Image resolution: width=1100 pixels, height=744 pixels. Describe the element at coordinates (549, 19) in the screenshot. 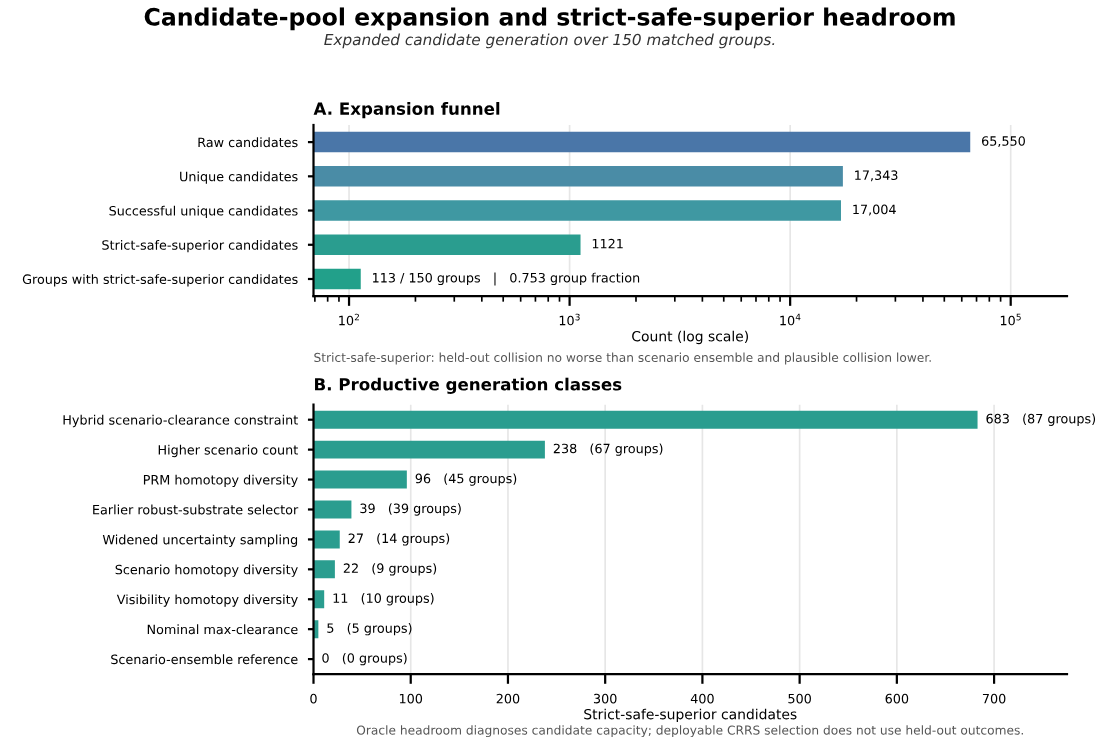

I see `chart-title: Candidate-pool expansion and strict-safe-superior headroom` at that location.